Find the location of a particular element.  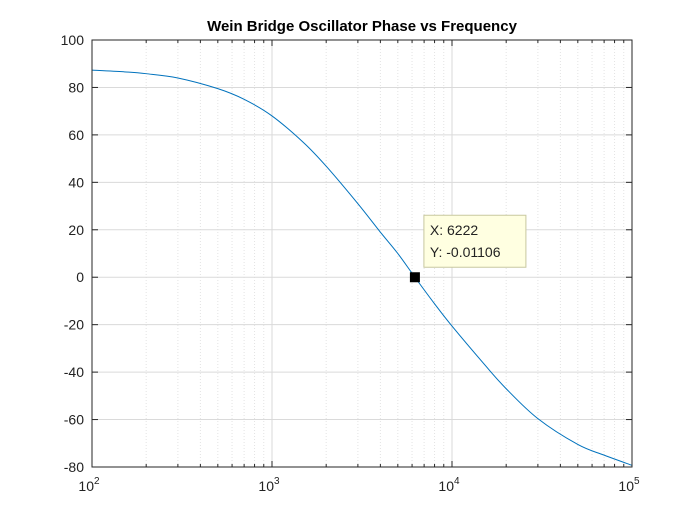

datatip-y-label: Y: -0.01106 is located at coordinates (465, 252).